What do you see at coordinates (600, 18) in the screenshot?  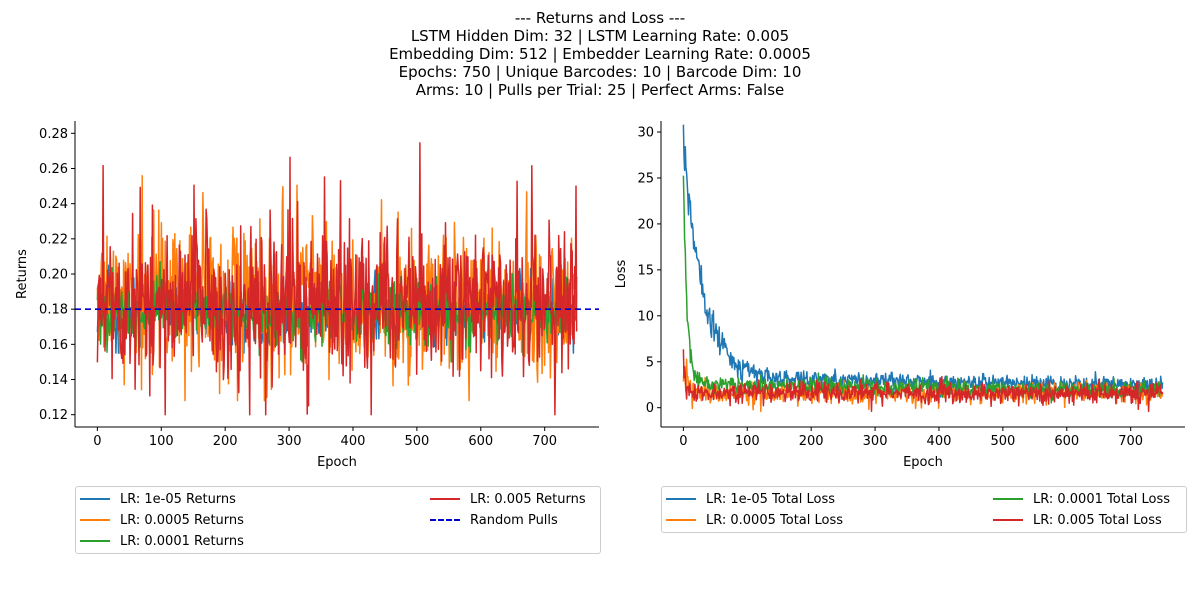 I see `title-line-1: --- Returns and Loss ---` at bounding box center [600, 18].